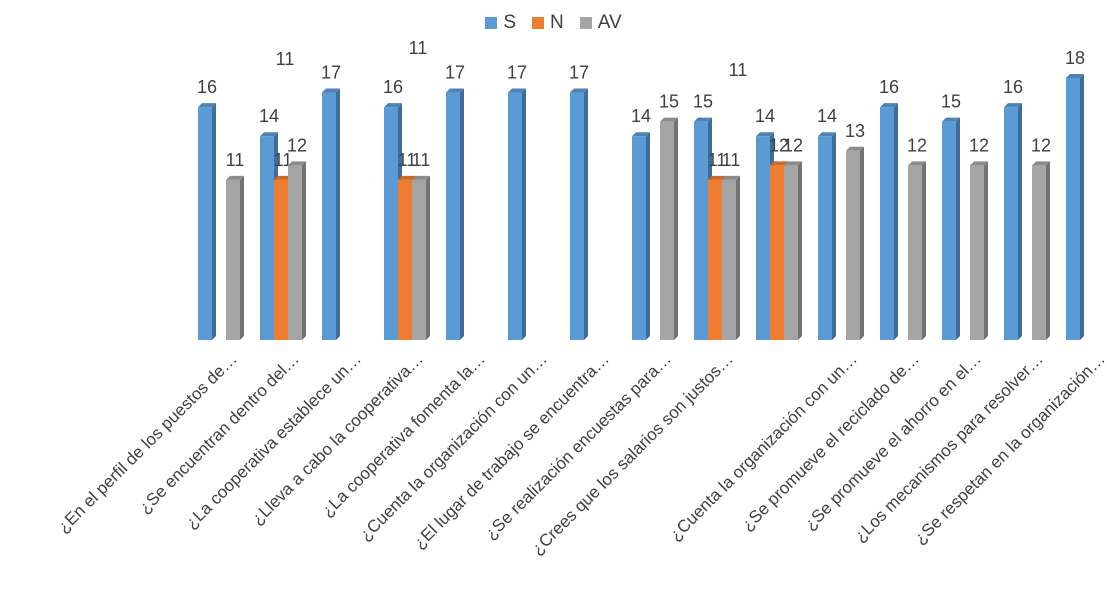 This screenshot has height=602, width=1107. Describe the element at coordinates (538, 23) in the screenshot. I see `legend-swatch-n` at that location.